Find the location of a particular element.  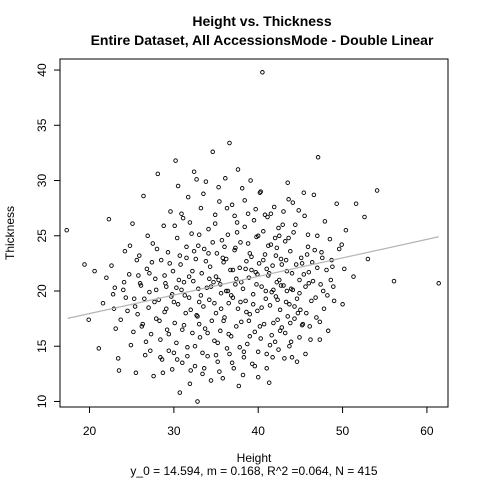

y-tick-label: 30 is located at coordinates (42, 181).